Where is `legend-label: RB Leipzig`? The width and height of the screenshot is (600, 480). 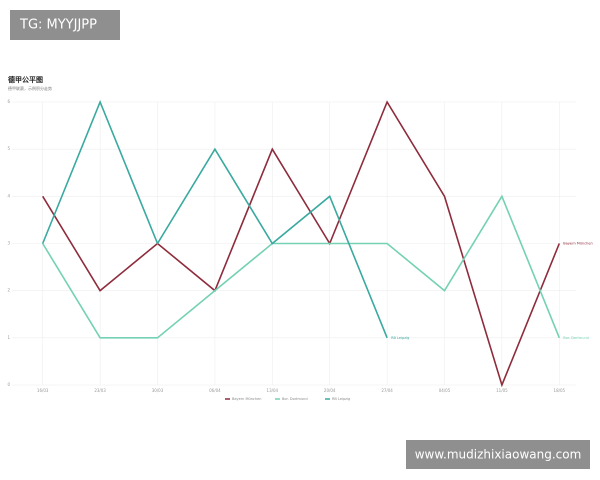 legend-label: RB Leipzig is located at coordinates (341, 399).